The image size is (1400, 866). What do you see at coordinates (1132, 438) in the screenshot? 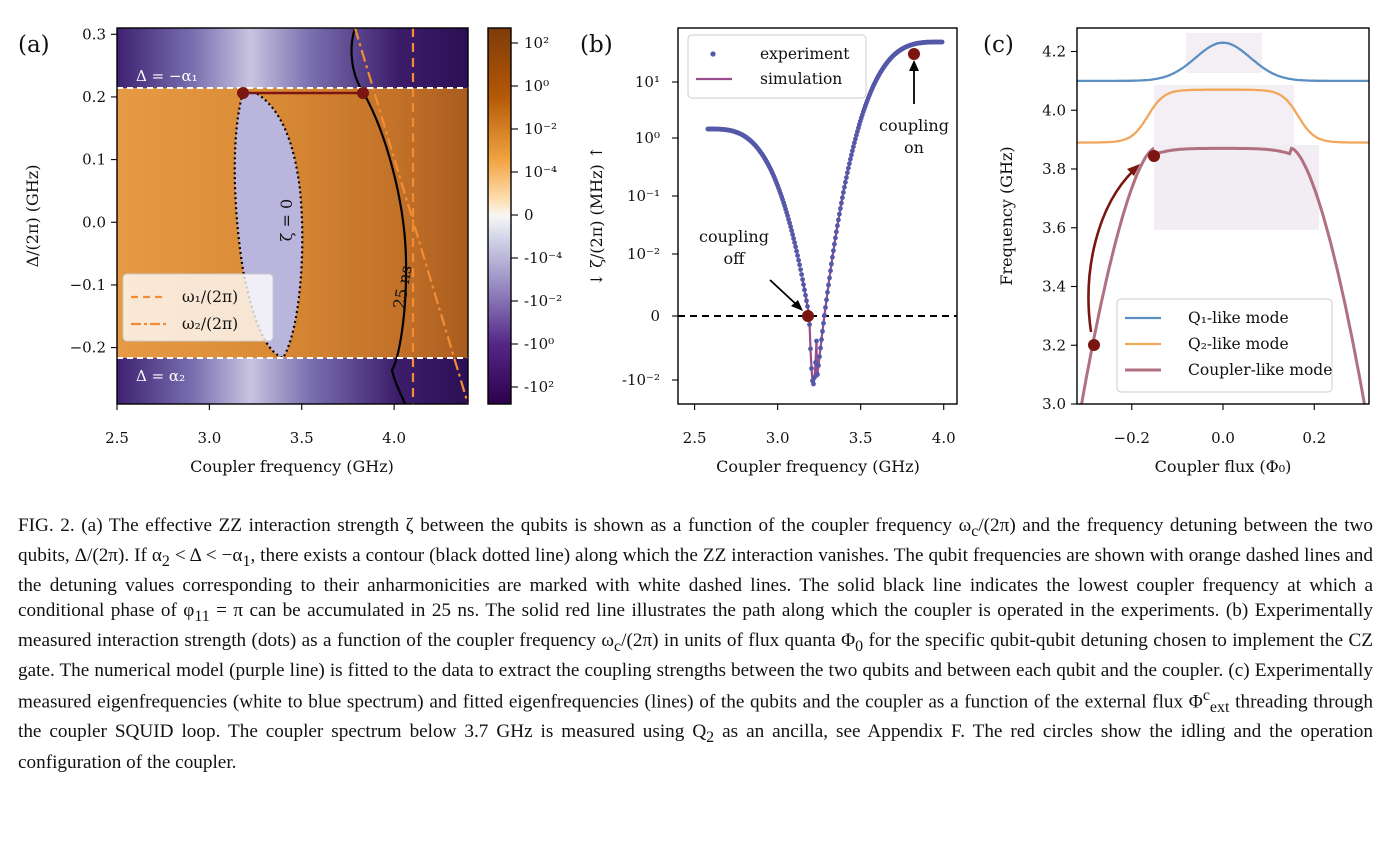
I see `x-tick-label: −0.2` at bounding box center [1132, 438].